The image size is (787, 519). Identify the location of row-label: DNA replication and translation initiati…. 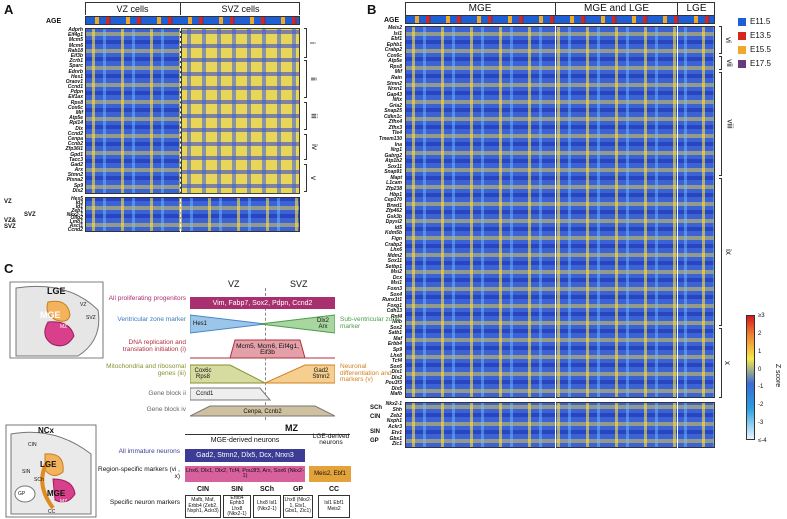
(154, 346).